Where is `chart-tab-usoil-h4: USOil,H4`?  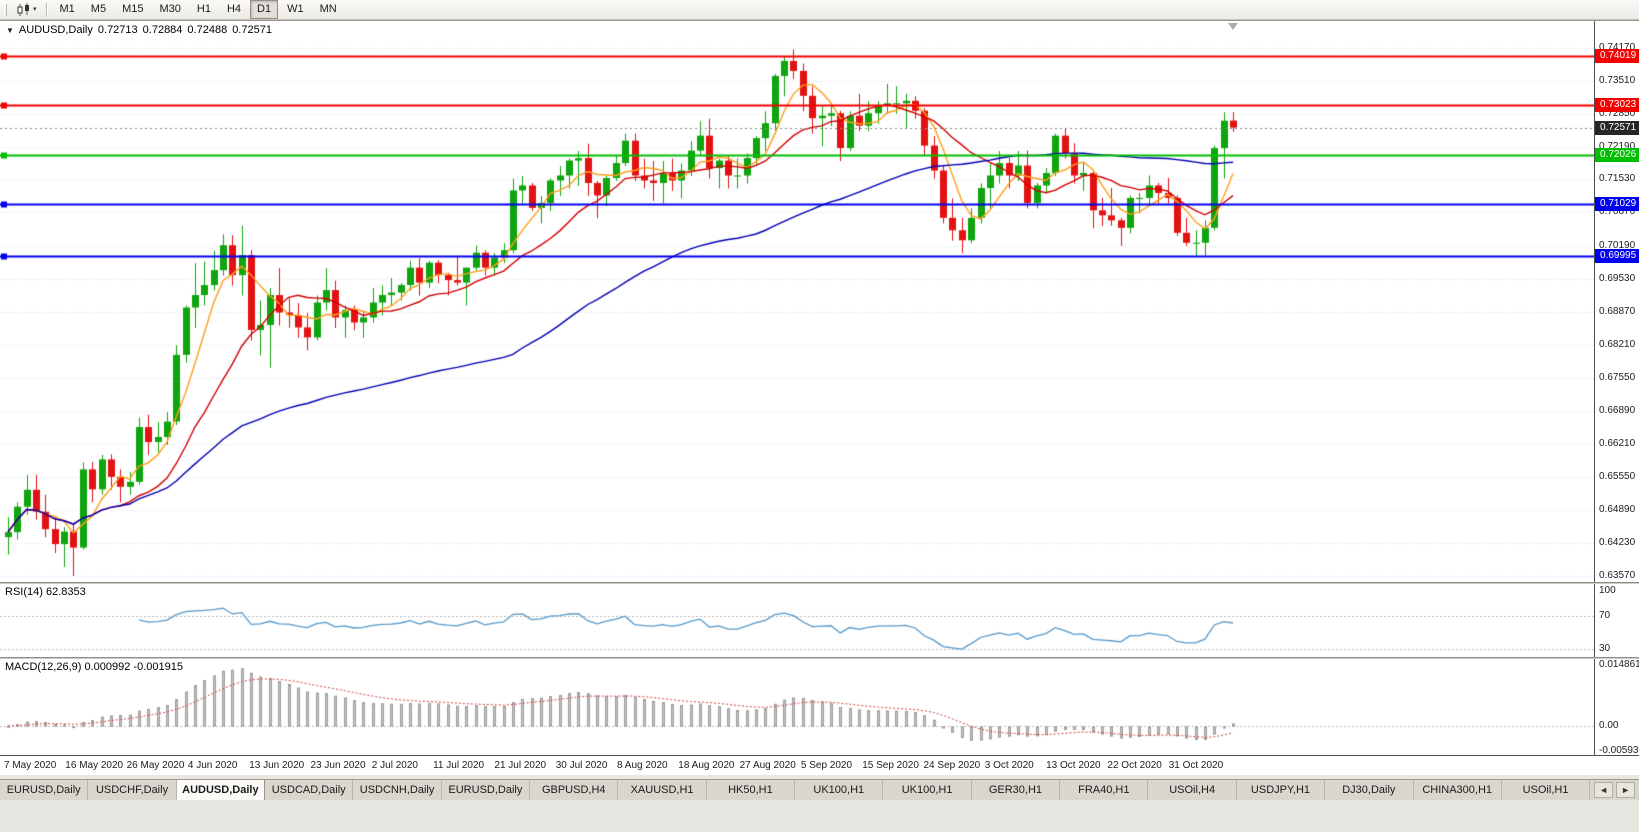 chart-tab-usoil-h4: USOil,H4 is located at coordinates (1192, 790).